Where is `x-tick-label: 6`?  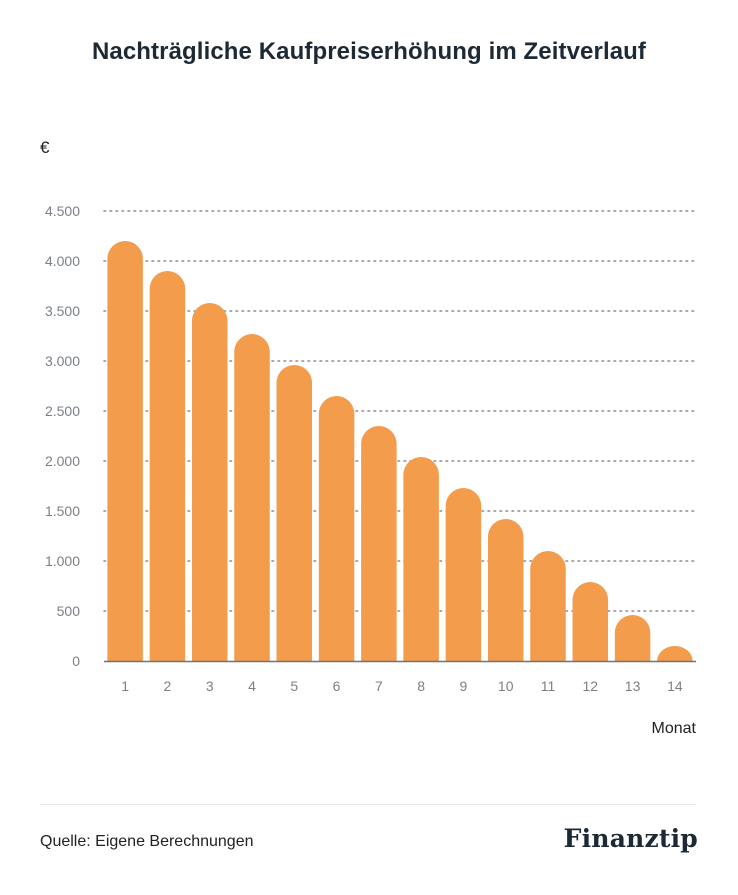
x-tick-label: 6 is located at coordinates (337, 686).